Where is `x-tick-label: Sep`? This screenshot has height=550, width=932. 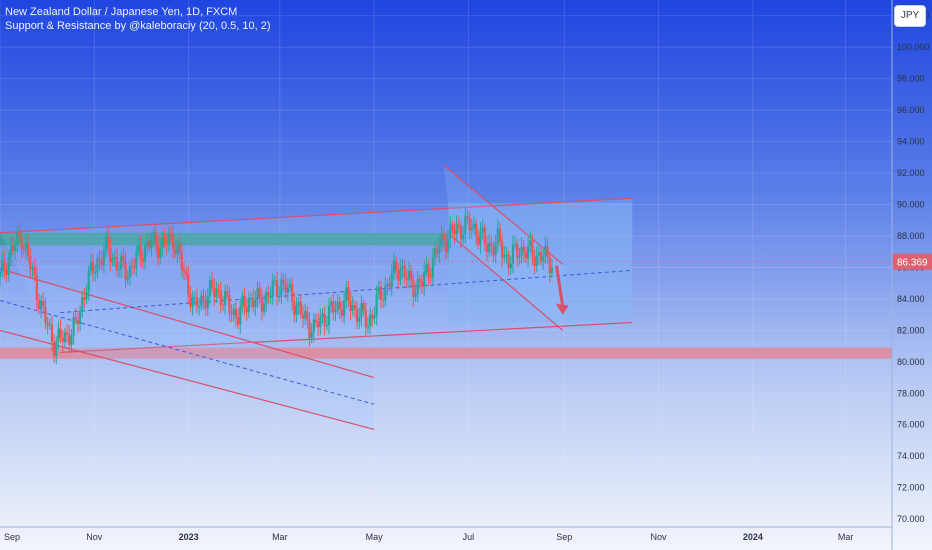 x-tick-label: Sep is located at coordinates (564, 537).